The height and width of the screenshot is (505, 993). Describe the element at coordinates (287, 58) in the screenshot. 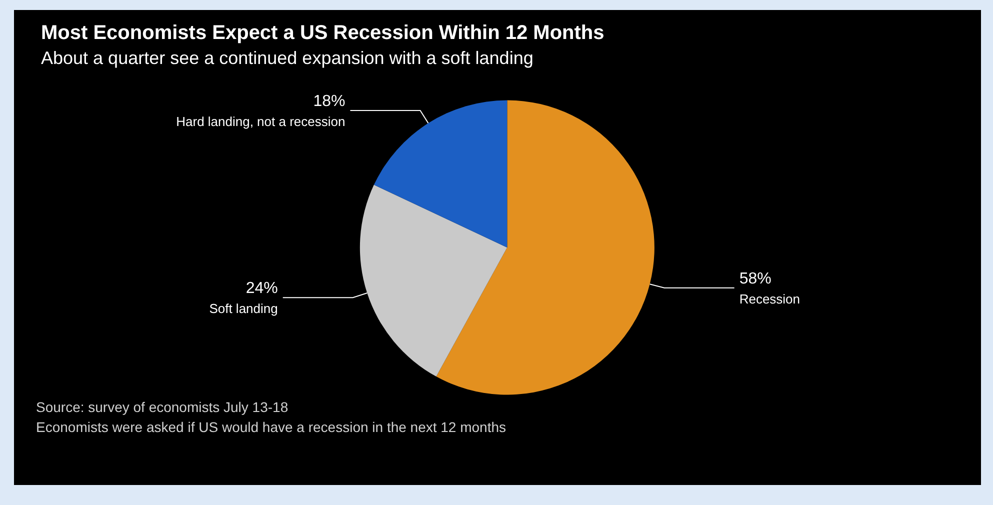

I see `chart-subtitle: About a quarter see a continued expansion with a soft landing` at that location.